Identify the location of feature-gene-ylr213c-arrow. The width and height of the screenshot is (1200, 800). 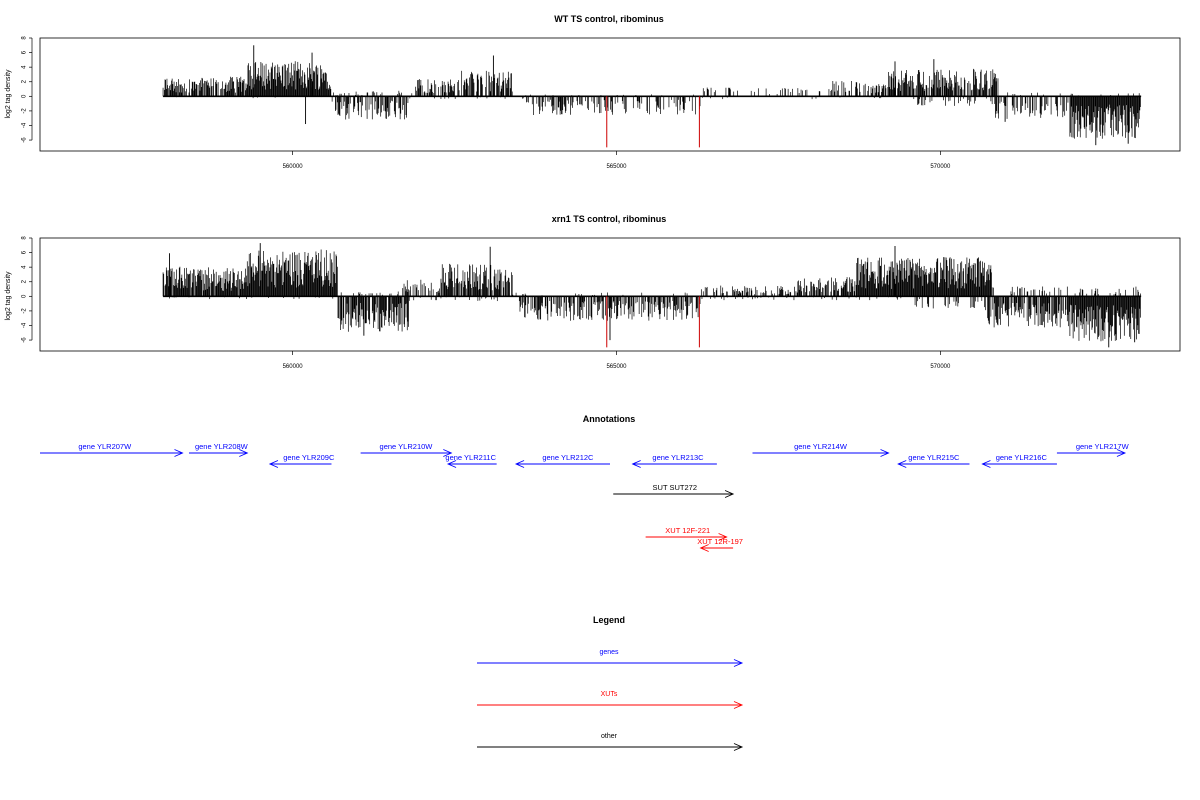
(674, 464).